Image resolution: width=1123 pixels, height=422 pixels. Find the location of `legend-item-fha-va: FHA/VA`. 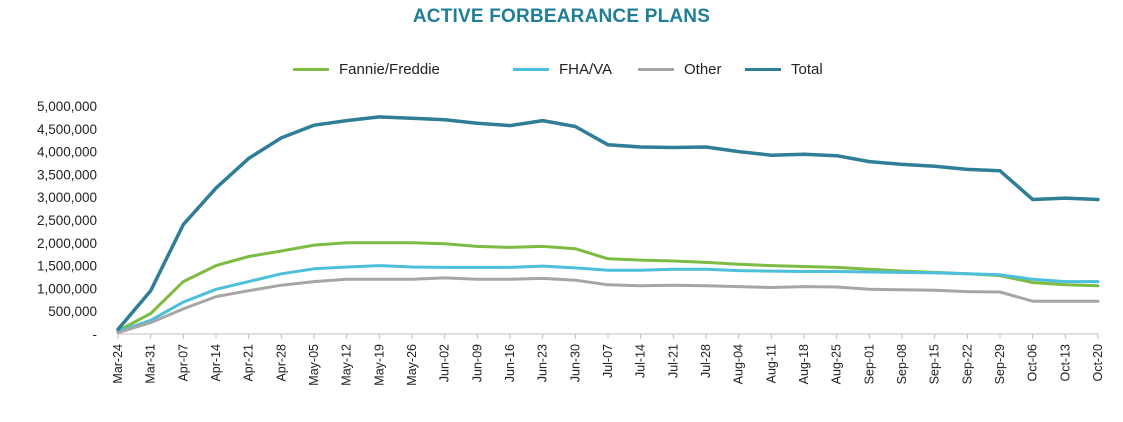

legend-item-fha-va: FHA/VA is located at coordinates (562, 69).